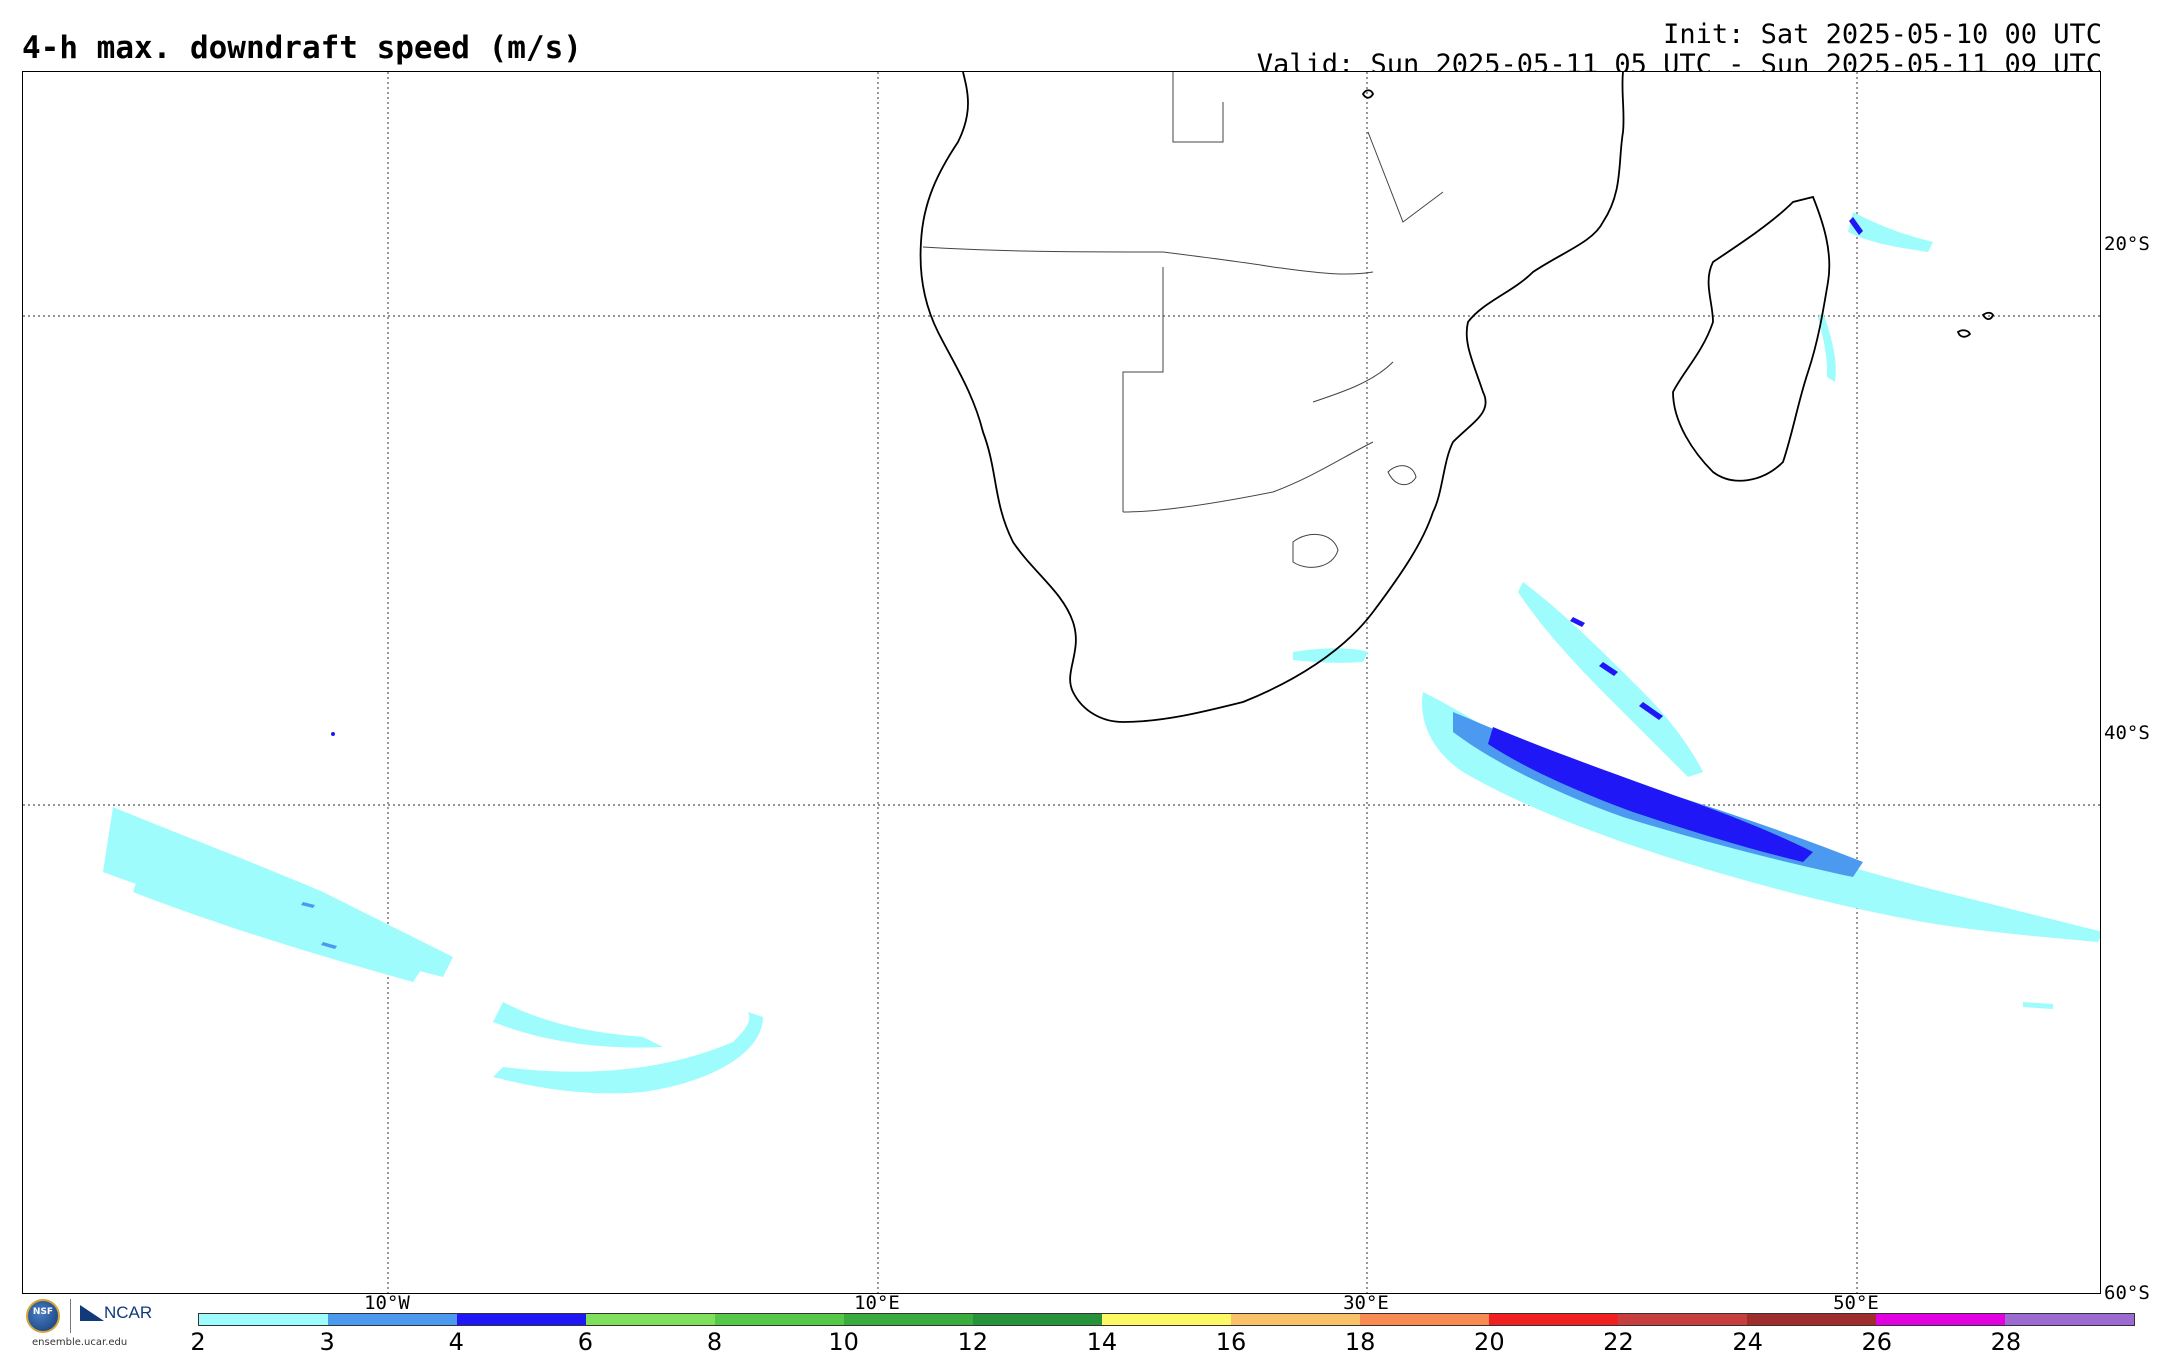  I want to click on ncar-mark-icon, so click(92, 1313).